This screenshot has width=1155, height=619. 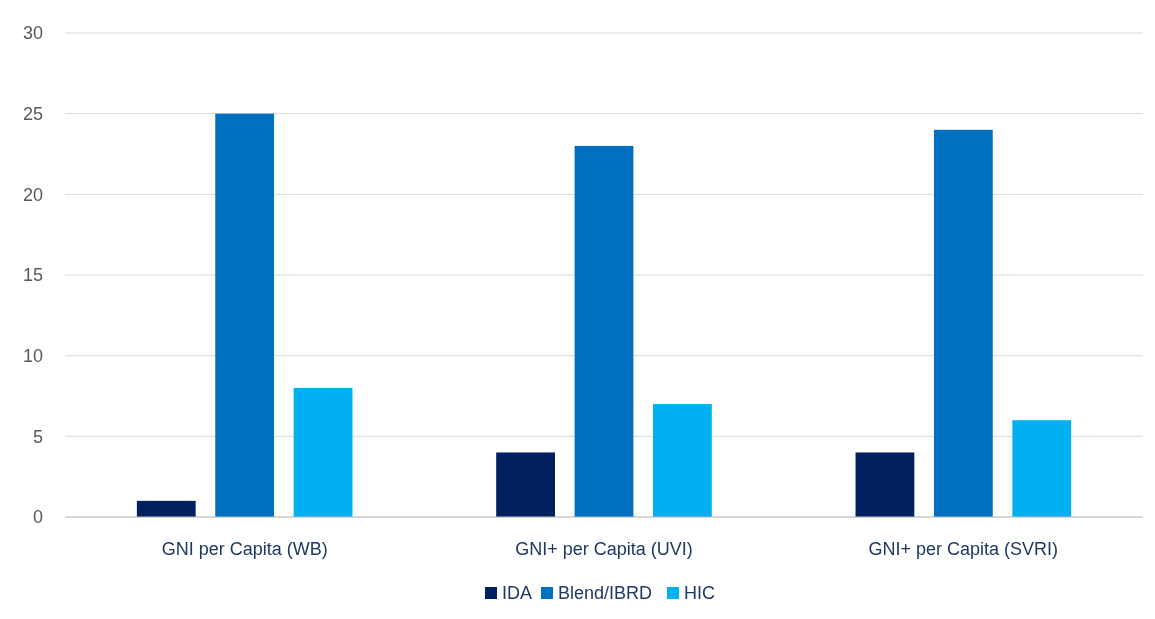 I want to click on x-tick-label: GNI+ per Capita (SVRI), so click(x=963, y=549).